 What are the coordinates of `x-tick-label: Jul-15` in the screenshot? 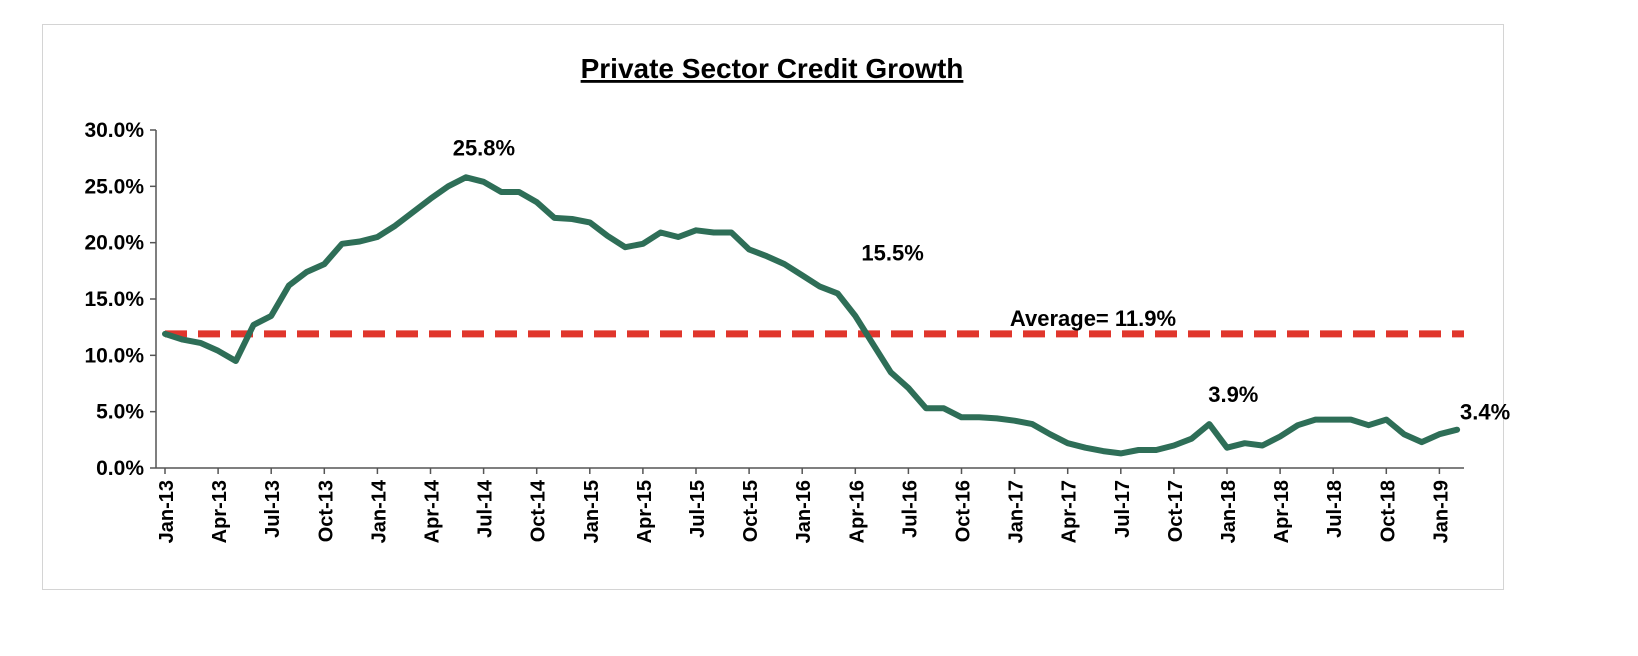 It's located at (698, 509).